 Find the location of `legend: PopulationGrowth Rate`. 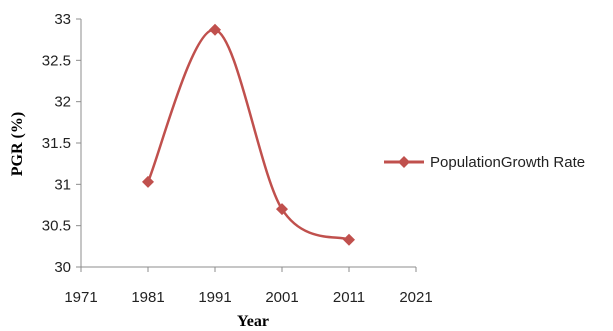

legend: PopulationGrowth Rate is located at coordinates (484, 162).